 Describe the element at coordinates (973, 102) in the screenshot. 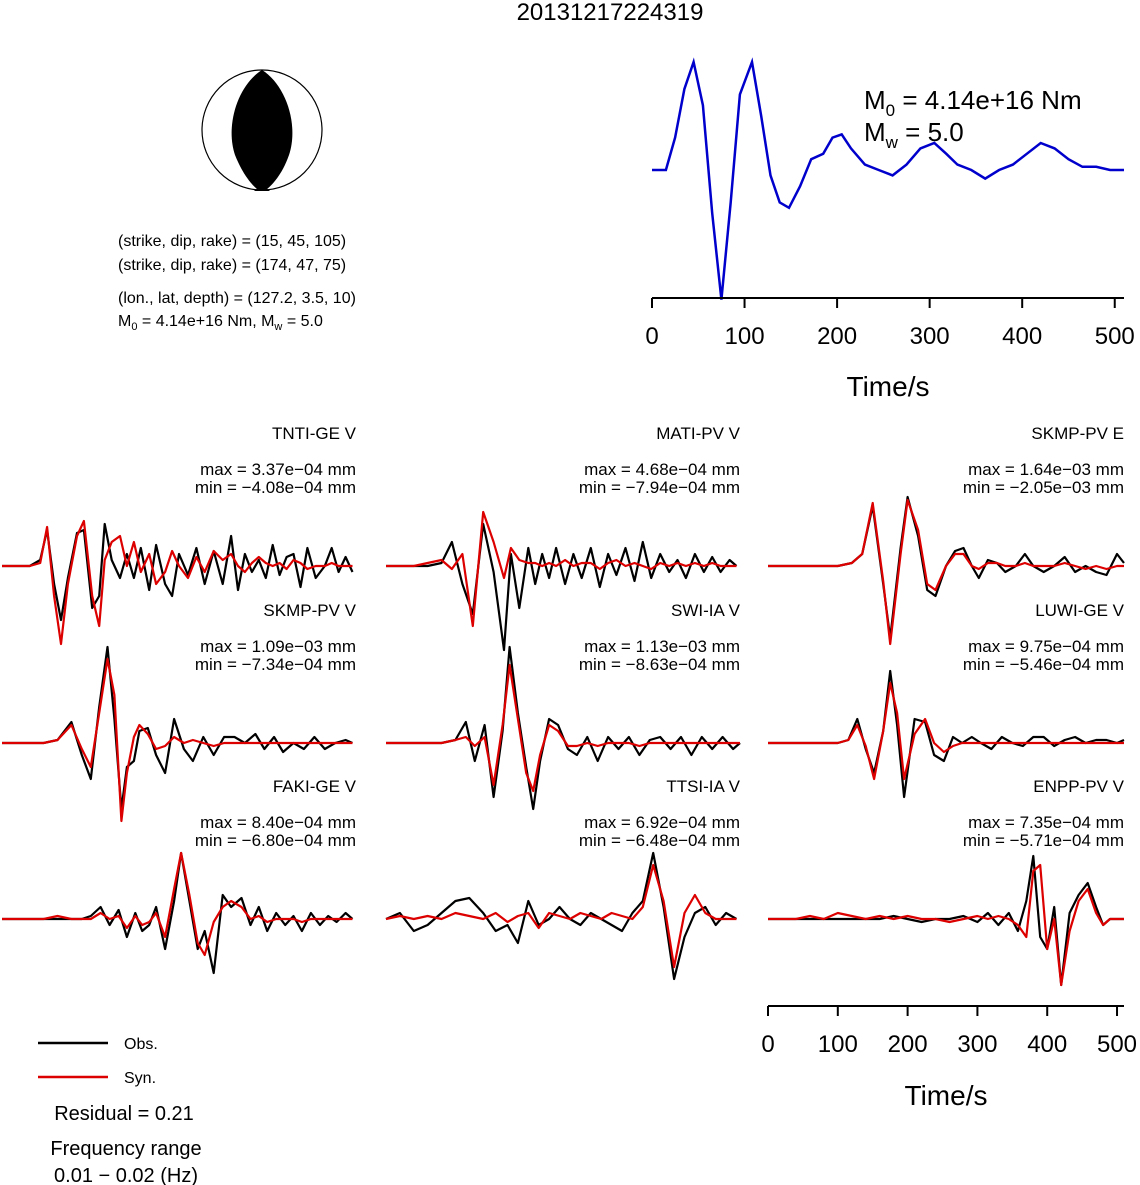

I see `stf-m0-label: M0 = 4.14e+16 Nm` at that location.